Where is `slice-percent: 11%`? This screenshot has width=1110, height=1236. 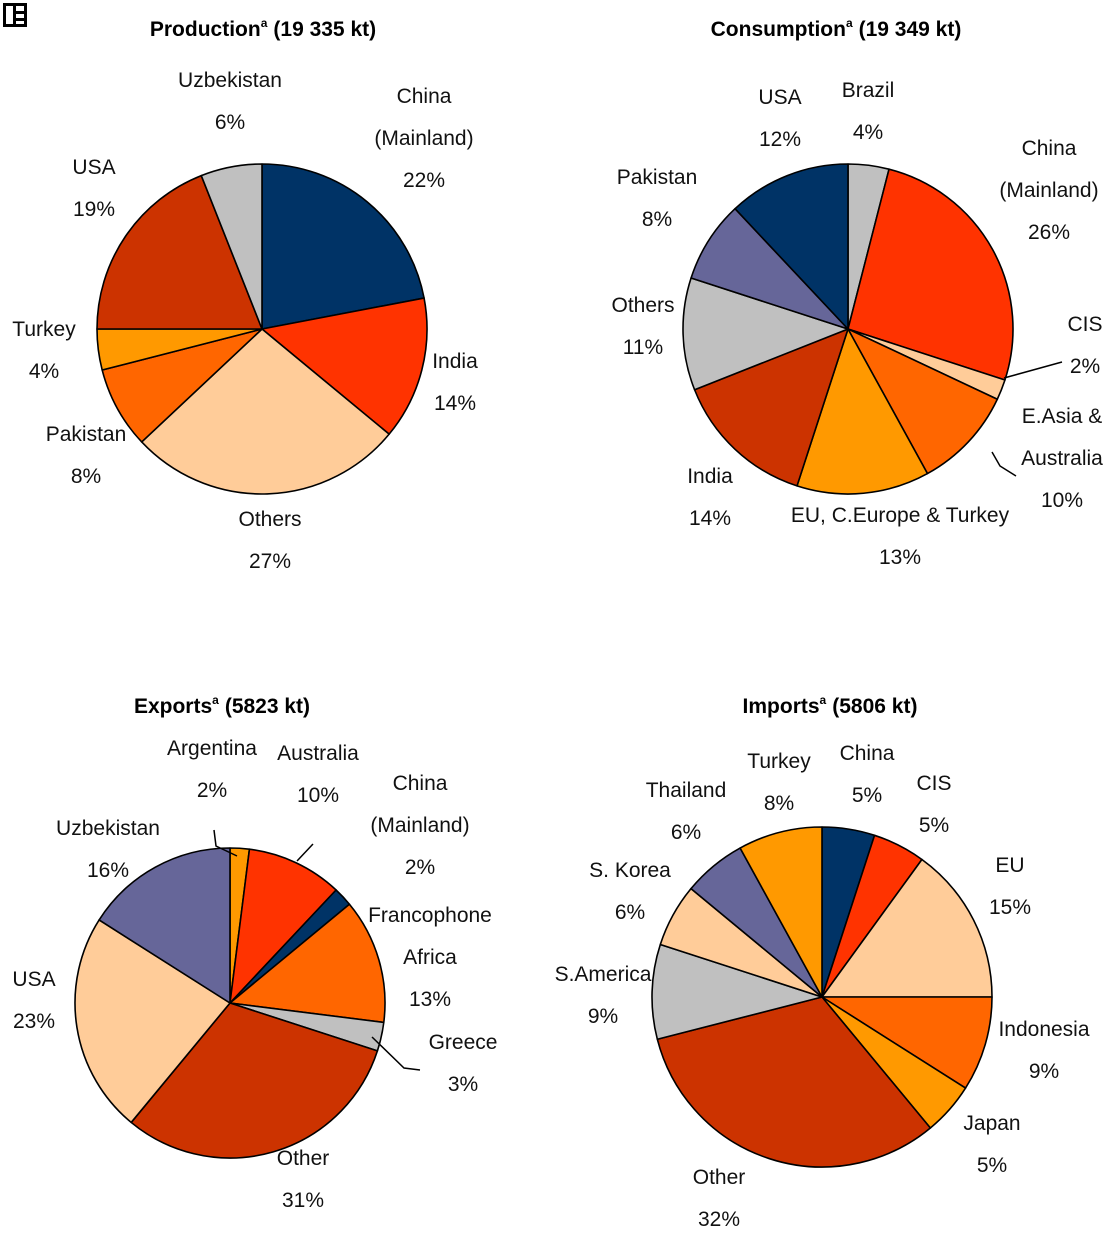 slice-percent: 11% is located at coordinates (643, 347).